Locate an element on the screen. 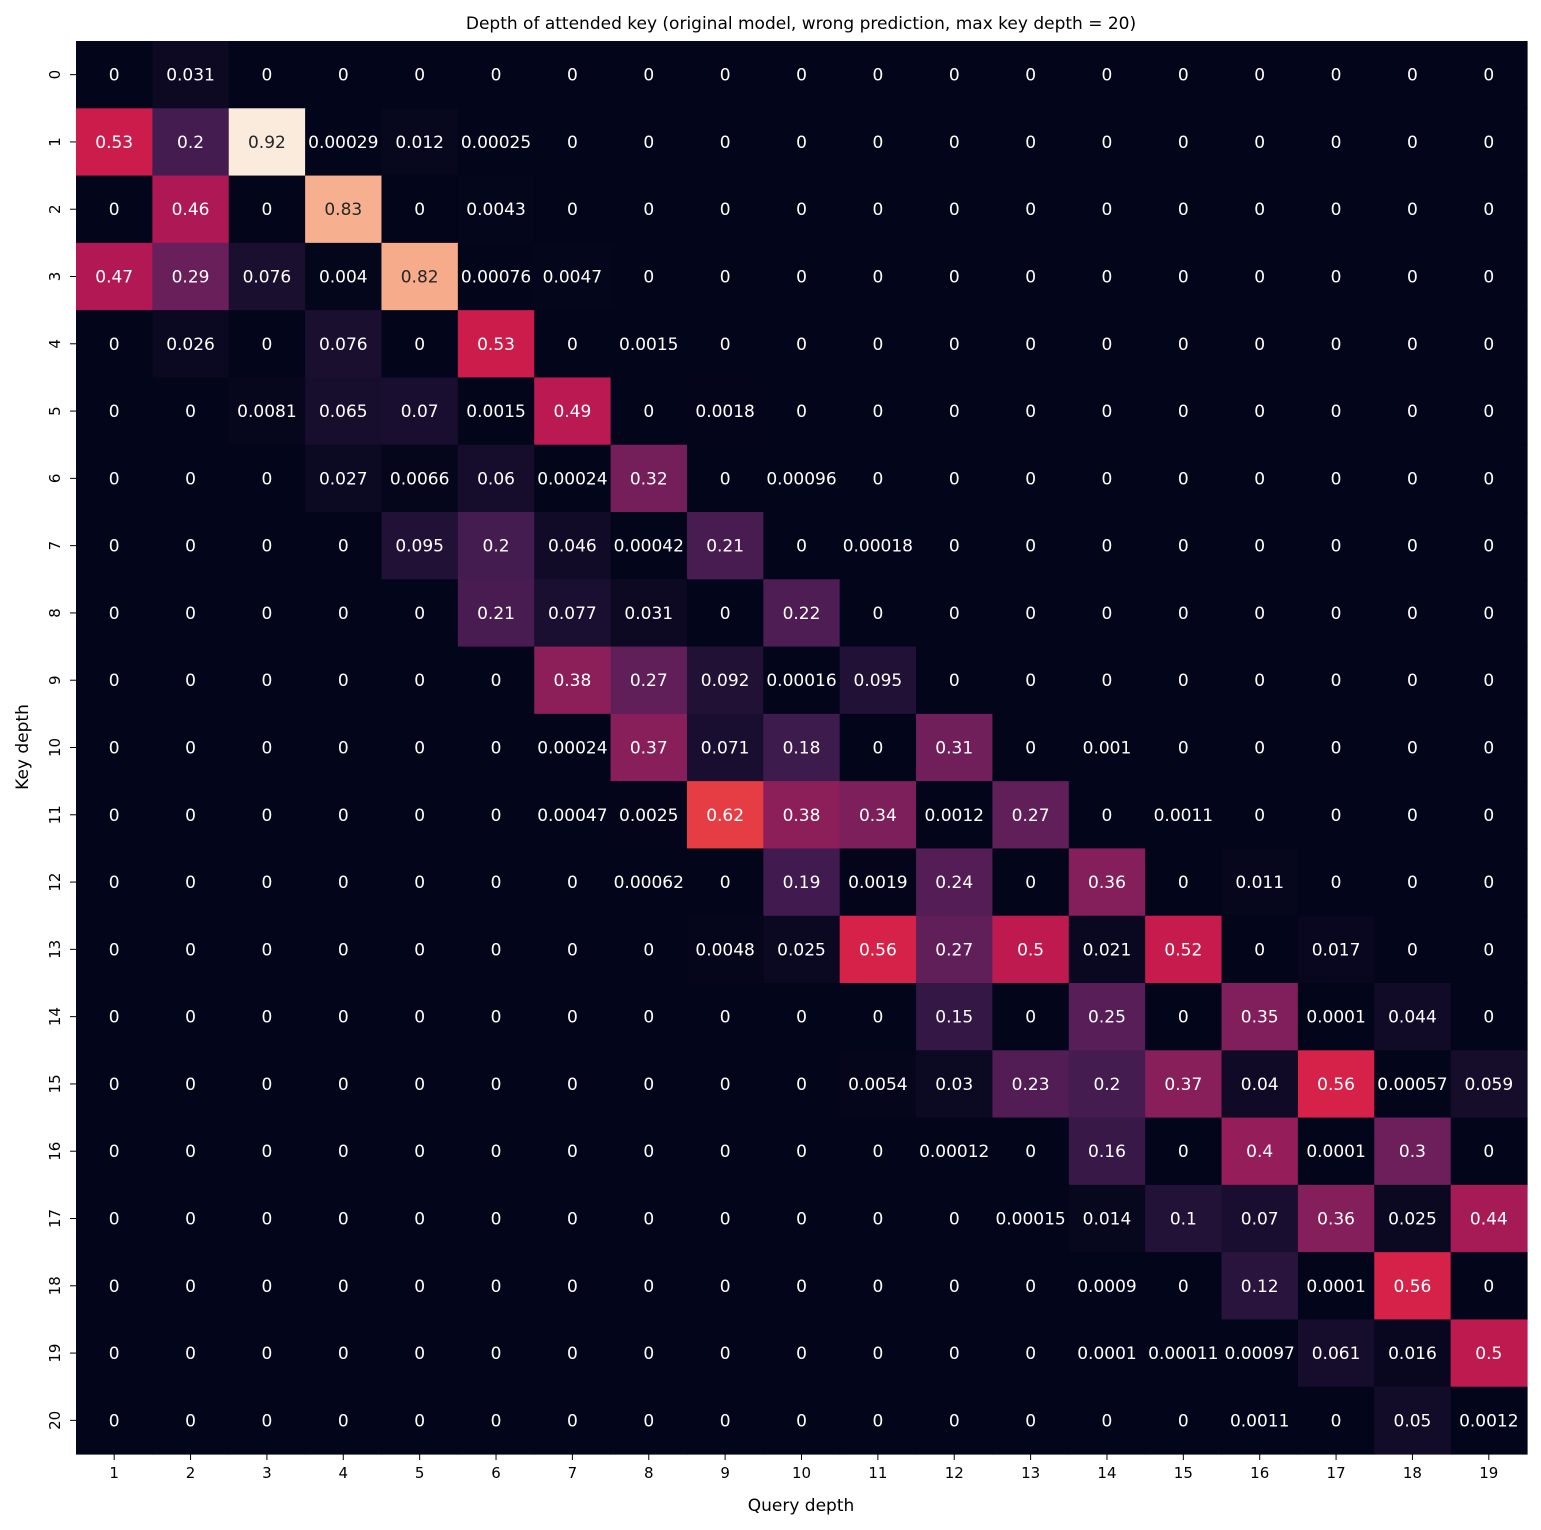 The image size is (1541, 1530). x-tick-label: 4 is located at coordinates (344, 1473).